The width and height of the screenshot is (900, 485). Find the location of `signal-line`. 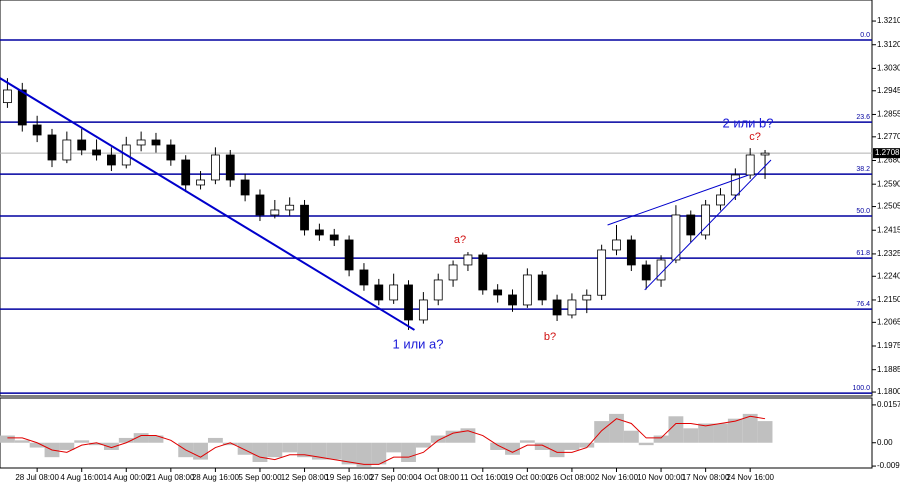

signal-line is located at coordinates (386, 440).